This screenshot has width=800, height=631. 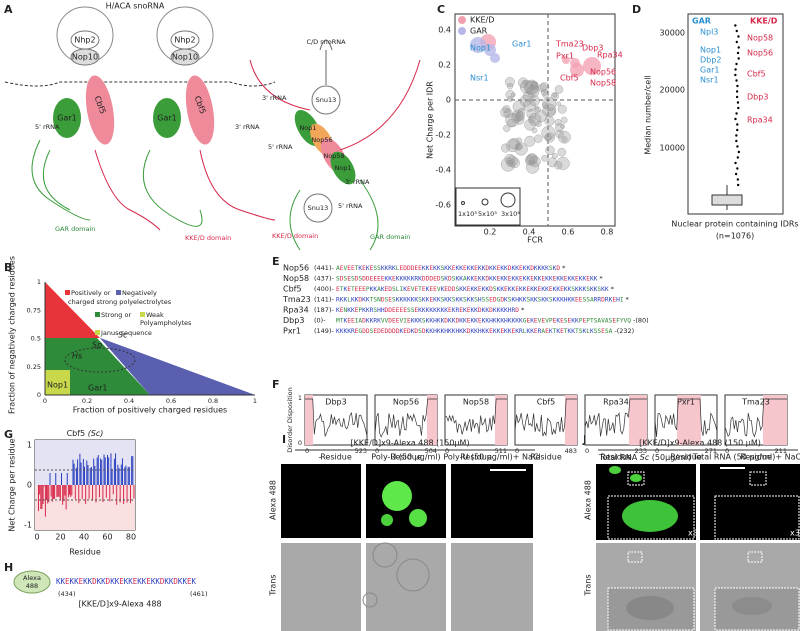 I want to click on legend-label: Janus sequence, so click(x=126, y=333).